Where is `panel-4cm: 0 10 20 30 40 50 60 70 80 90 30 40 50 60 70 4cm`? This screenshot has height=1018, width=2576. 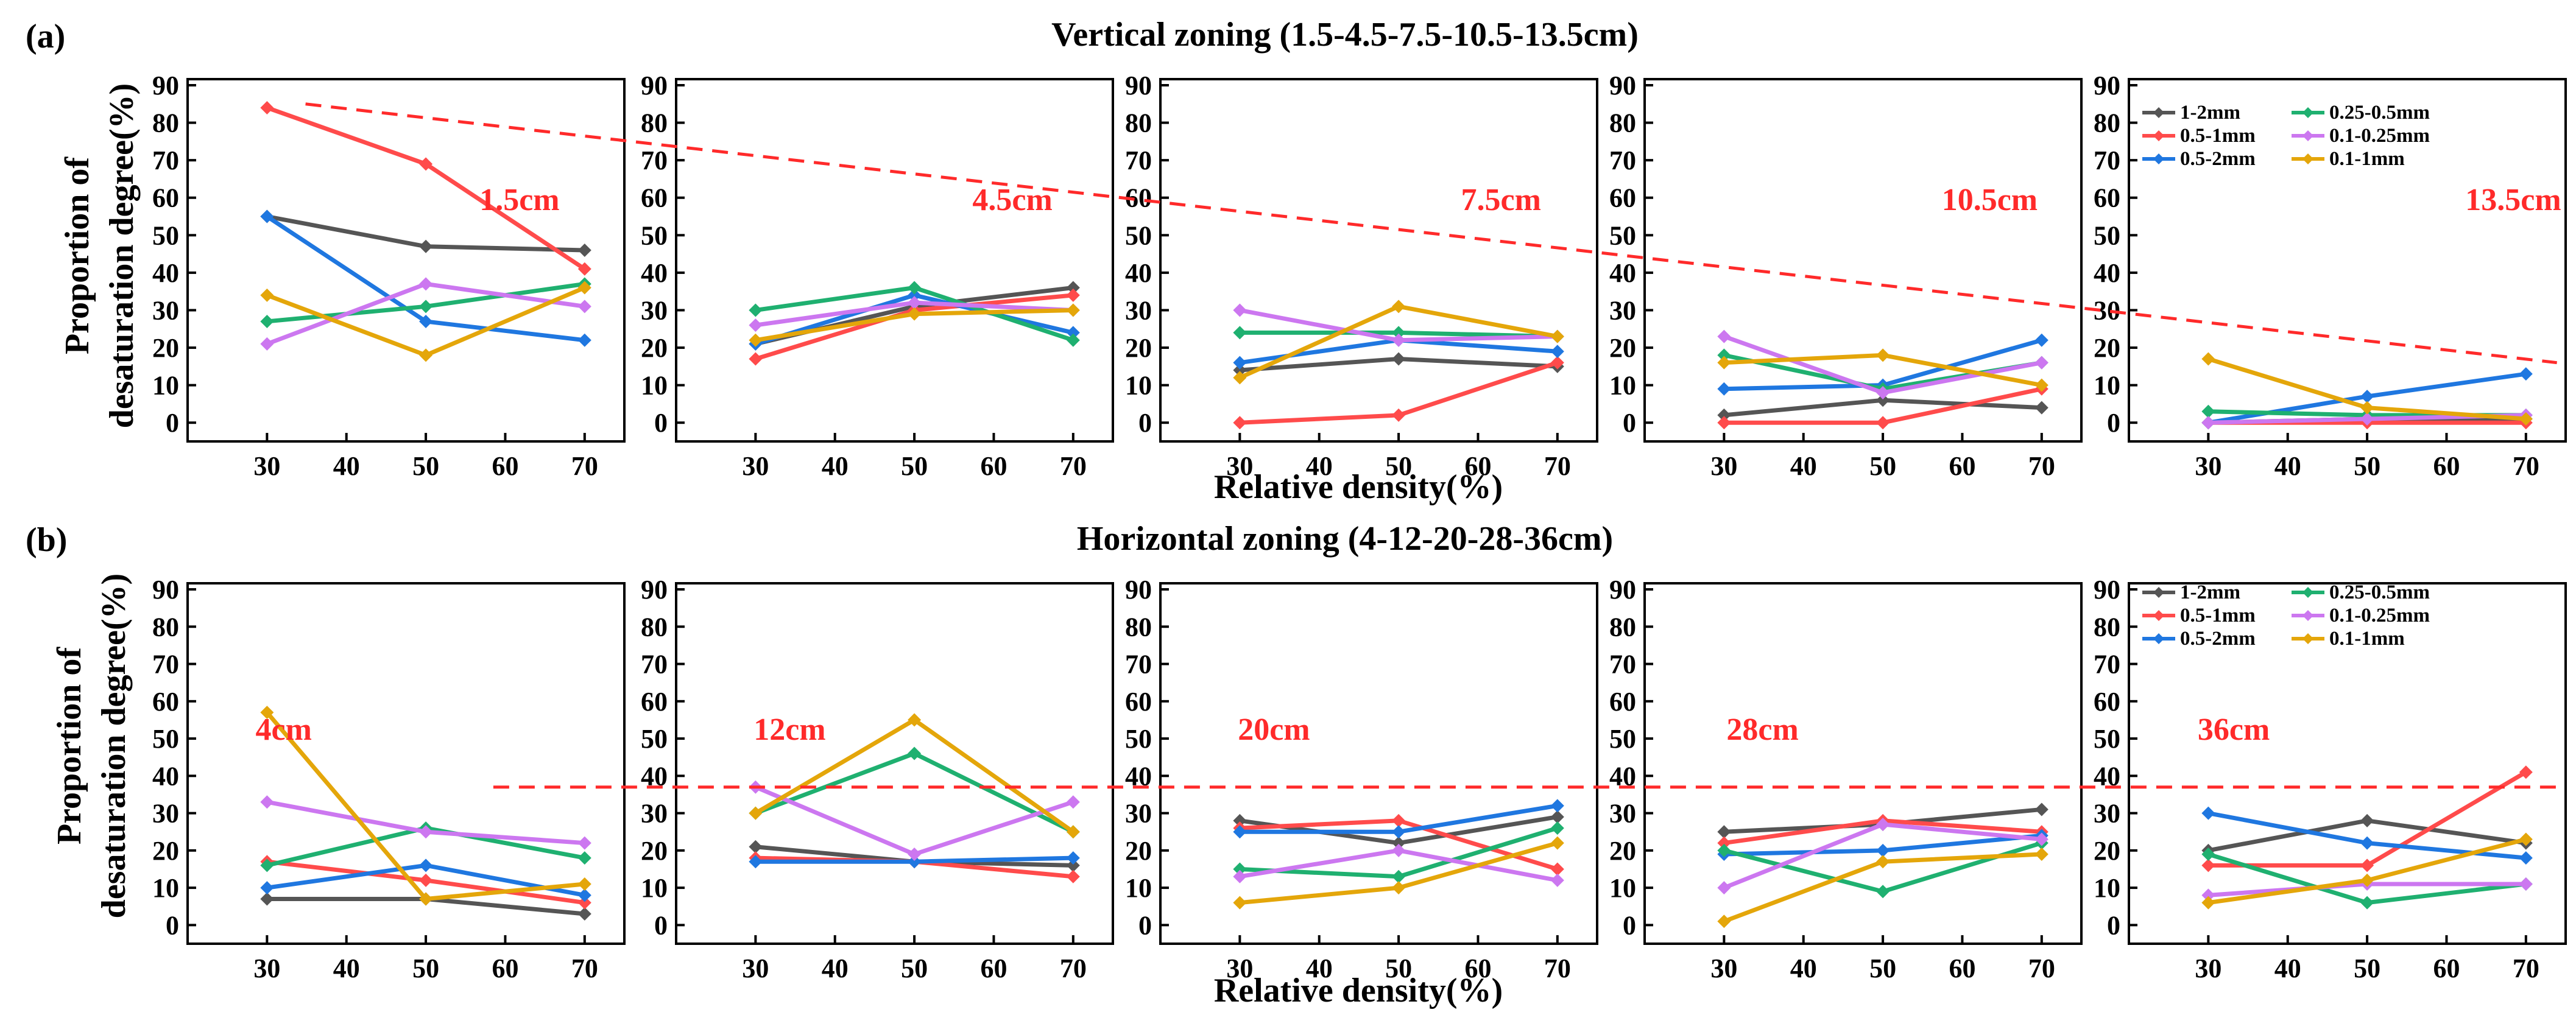
panel-4cm: 0 10 20 30 40 50 60 70 80 90 30 40 50 60 70 4cm is located at coordinates (389, 779).